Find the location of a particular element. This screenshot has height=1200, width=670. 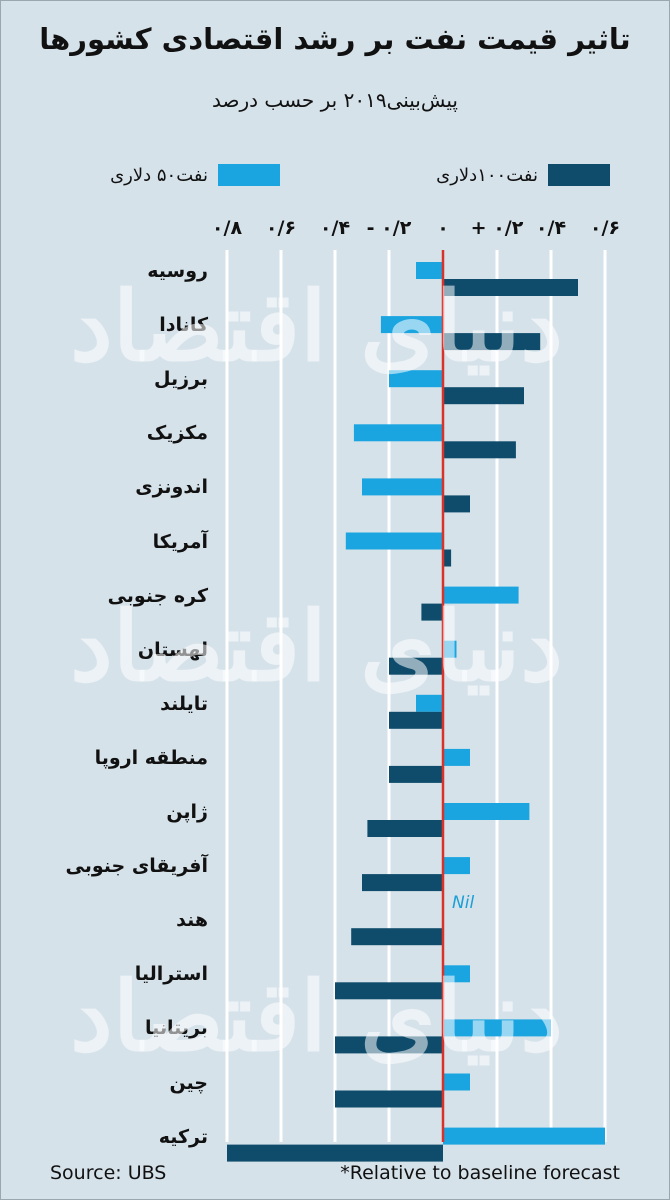

category-label: اندونزی is located at coordinates (171, 487).